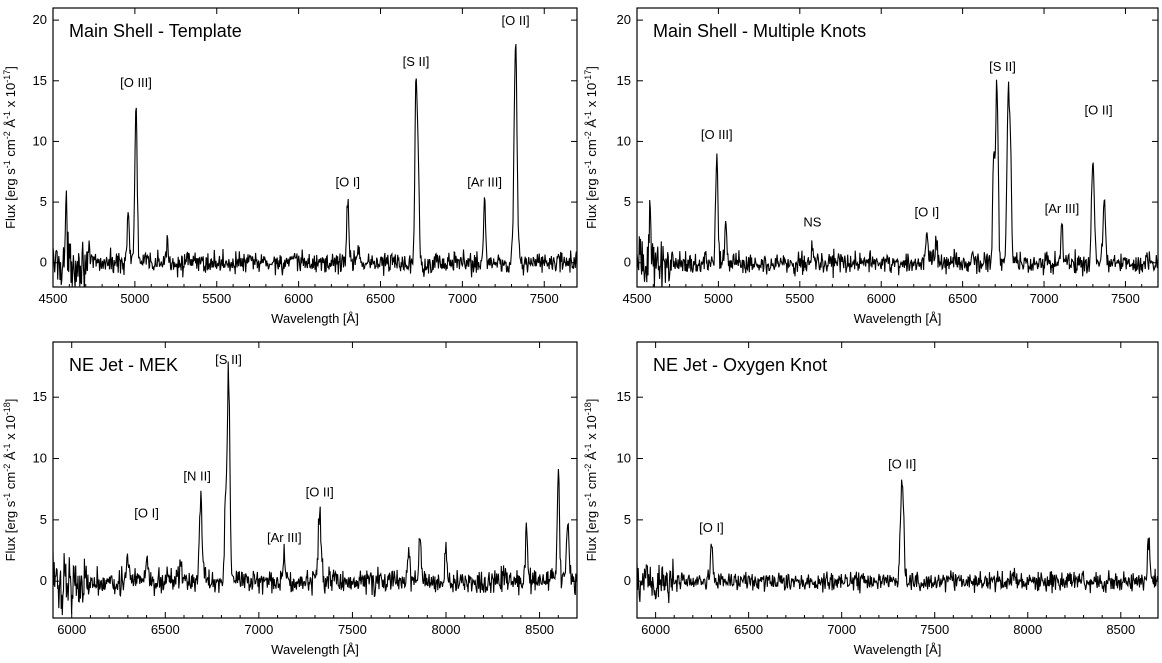 The width and height of the screenshot is (1162, 663). I want to click on x-tick-label-p1-2: 5500, so click(216, 298).